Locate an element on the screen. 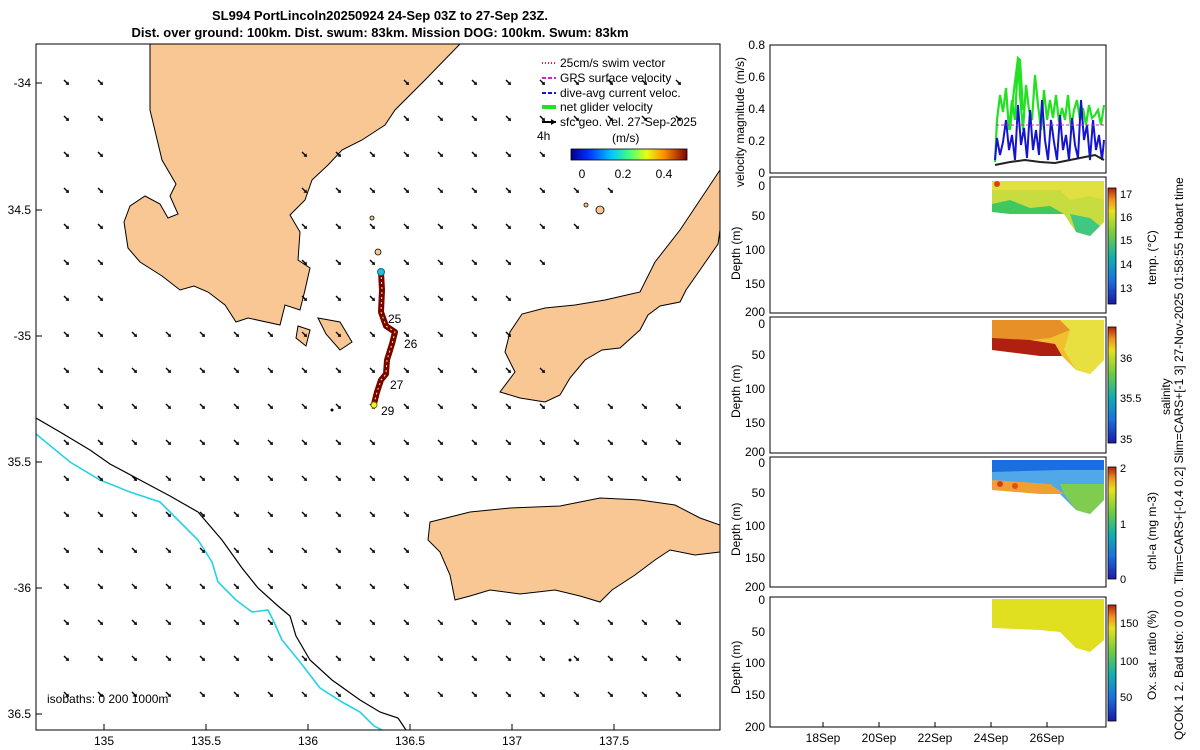  chl-y-tick-label: 50 is located at coordinates (759, 493).